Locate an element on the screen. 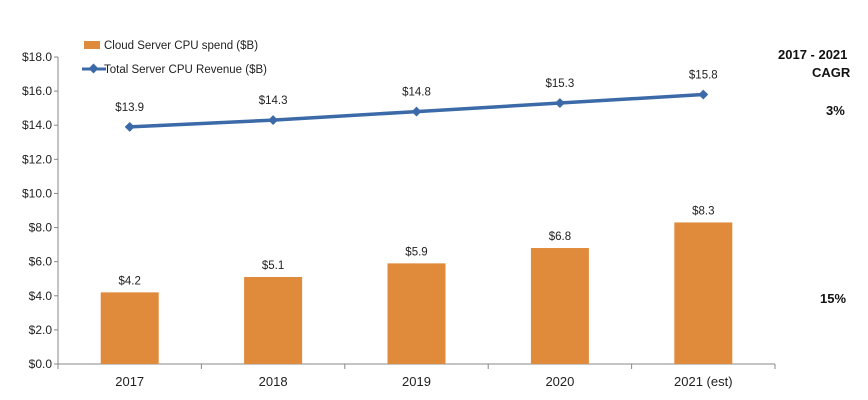  cagr-title-label: CAGR is located at coordinates (831, 72).